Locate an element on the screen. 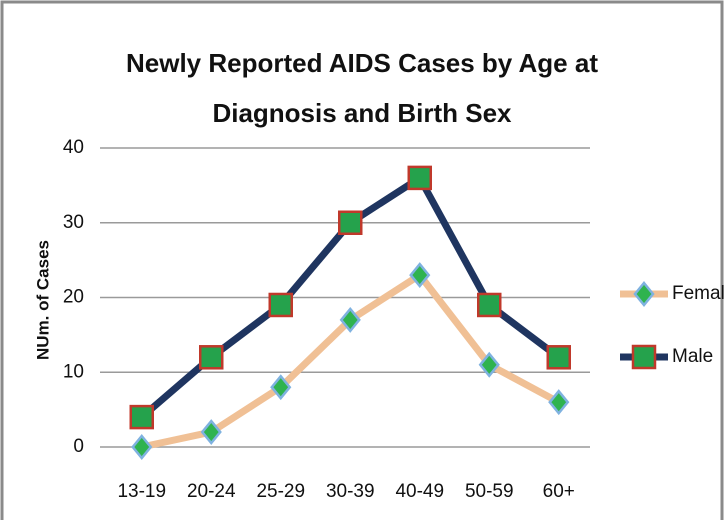 The image size is (724, 520). y-tick-label: 10 is located at coordinates (73, 371).